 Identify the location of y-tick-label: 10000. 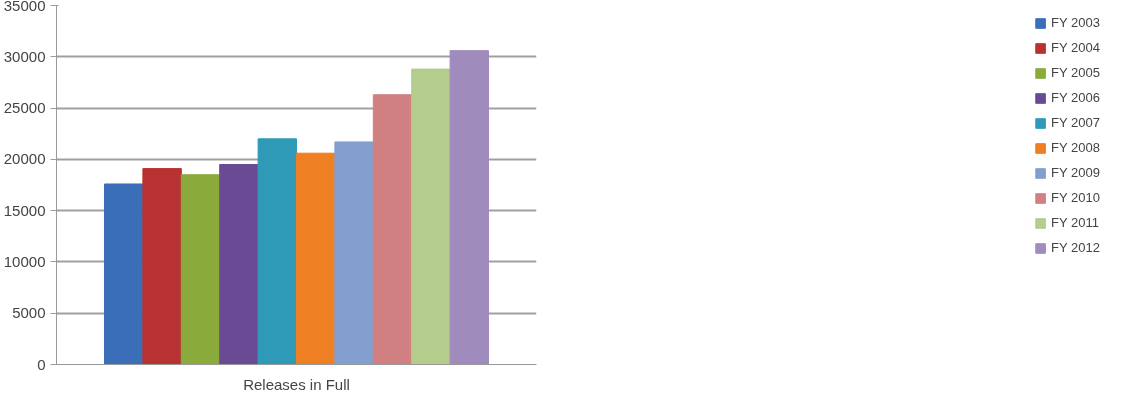
(24, 261).